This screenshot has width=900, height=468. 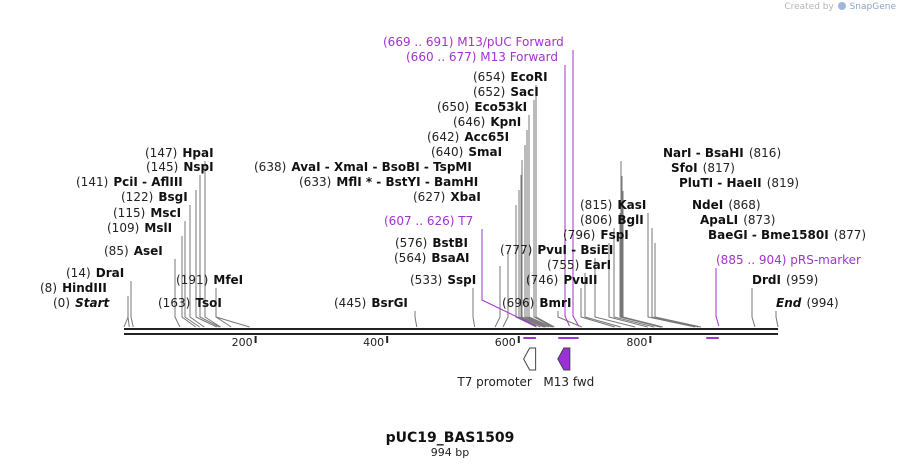 What do you see at coordinates (542, 280) in the screenshot?
I see `cut-position: (746)` at bounding box center [542, 280].